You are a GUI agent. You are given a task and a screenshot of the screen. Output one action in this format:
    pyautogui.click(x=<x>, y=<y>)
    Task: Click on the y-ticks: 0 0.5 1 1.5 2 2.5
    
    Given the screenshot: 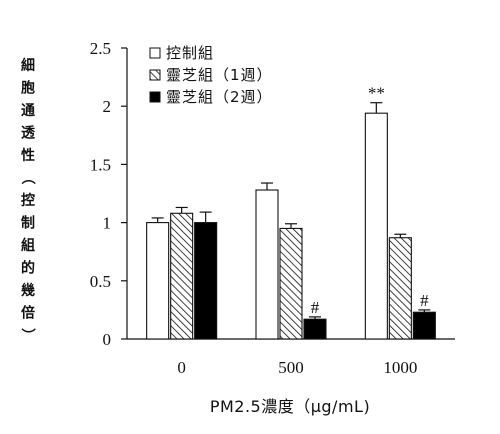 What is the action you would take?
    pyautogui.click(x=108, y=194)
    